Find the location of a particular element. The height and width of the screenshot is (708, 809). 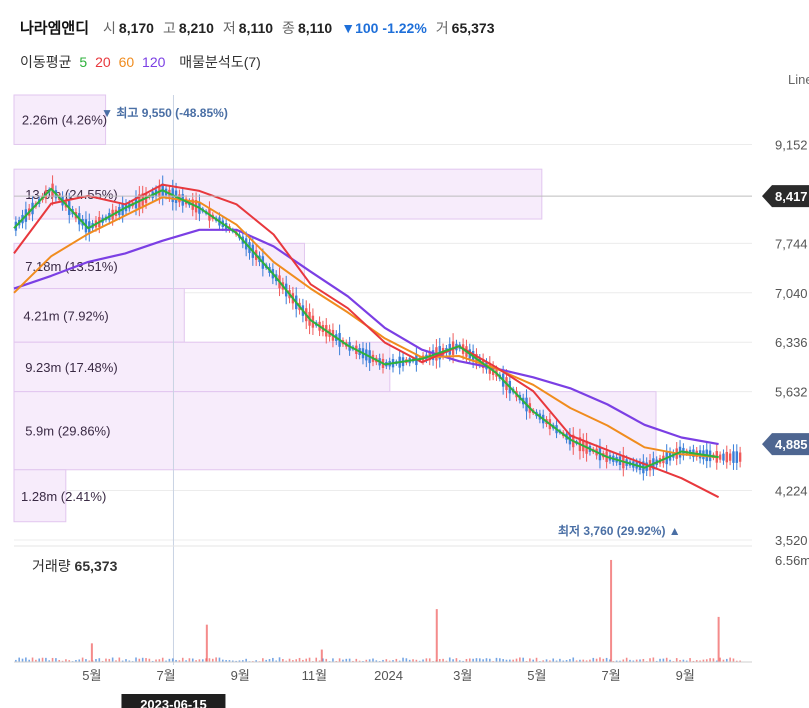

last-price-tag is located at coordinates (785, 444).